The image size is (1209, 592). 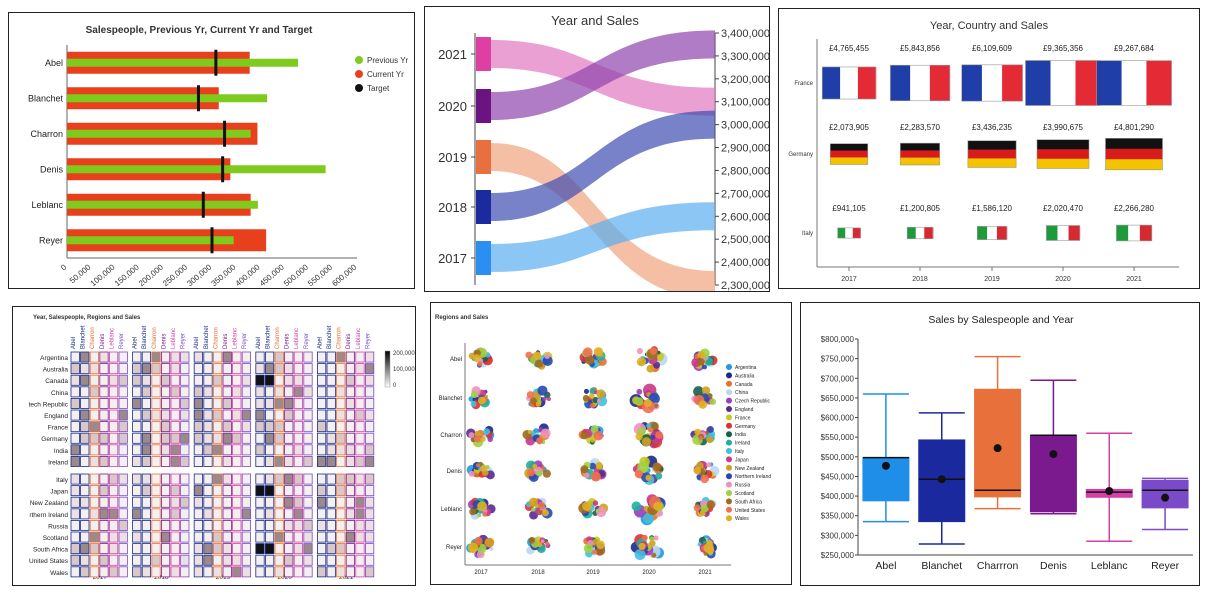 What do you see at coordinates (838, 359) in the screenshot?
I see `y-tick-label: $750,000` at bounding box center [838, 359].